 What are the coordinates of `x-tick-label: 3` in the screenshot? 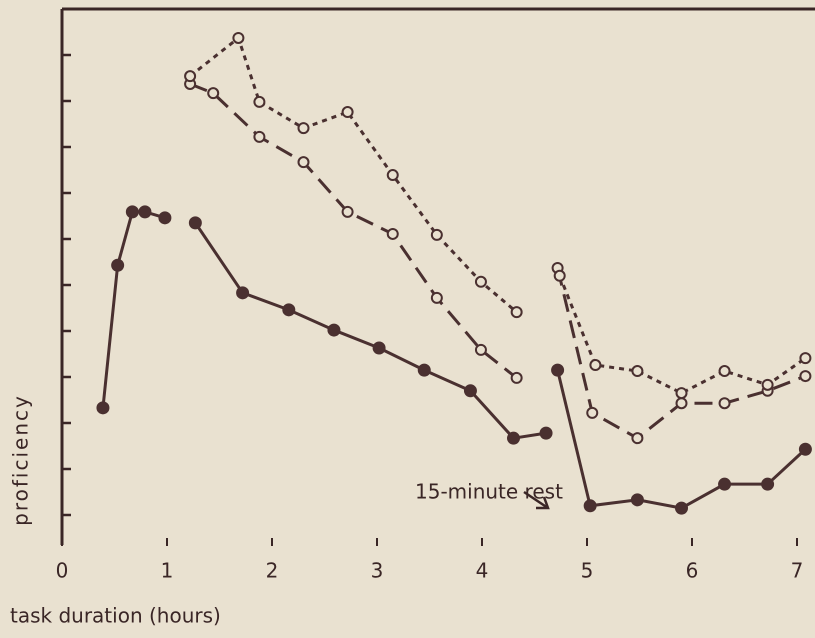 It's located at (377, 571).